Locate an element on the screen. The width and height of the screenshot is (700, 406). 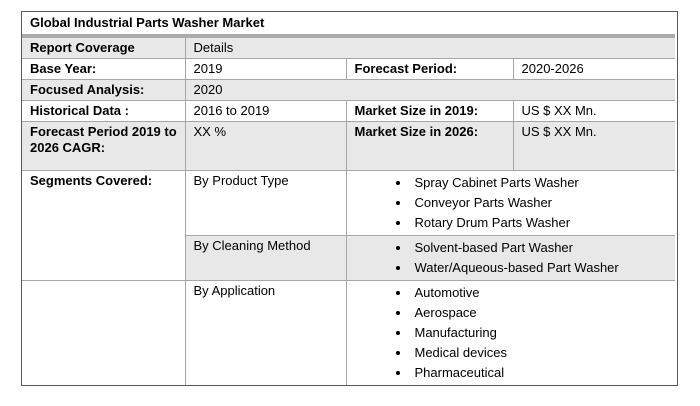
title-row: Global Industrial Parts Washer Market is located at coordinates (348, 25).